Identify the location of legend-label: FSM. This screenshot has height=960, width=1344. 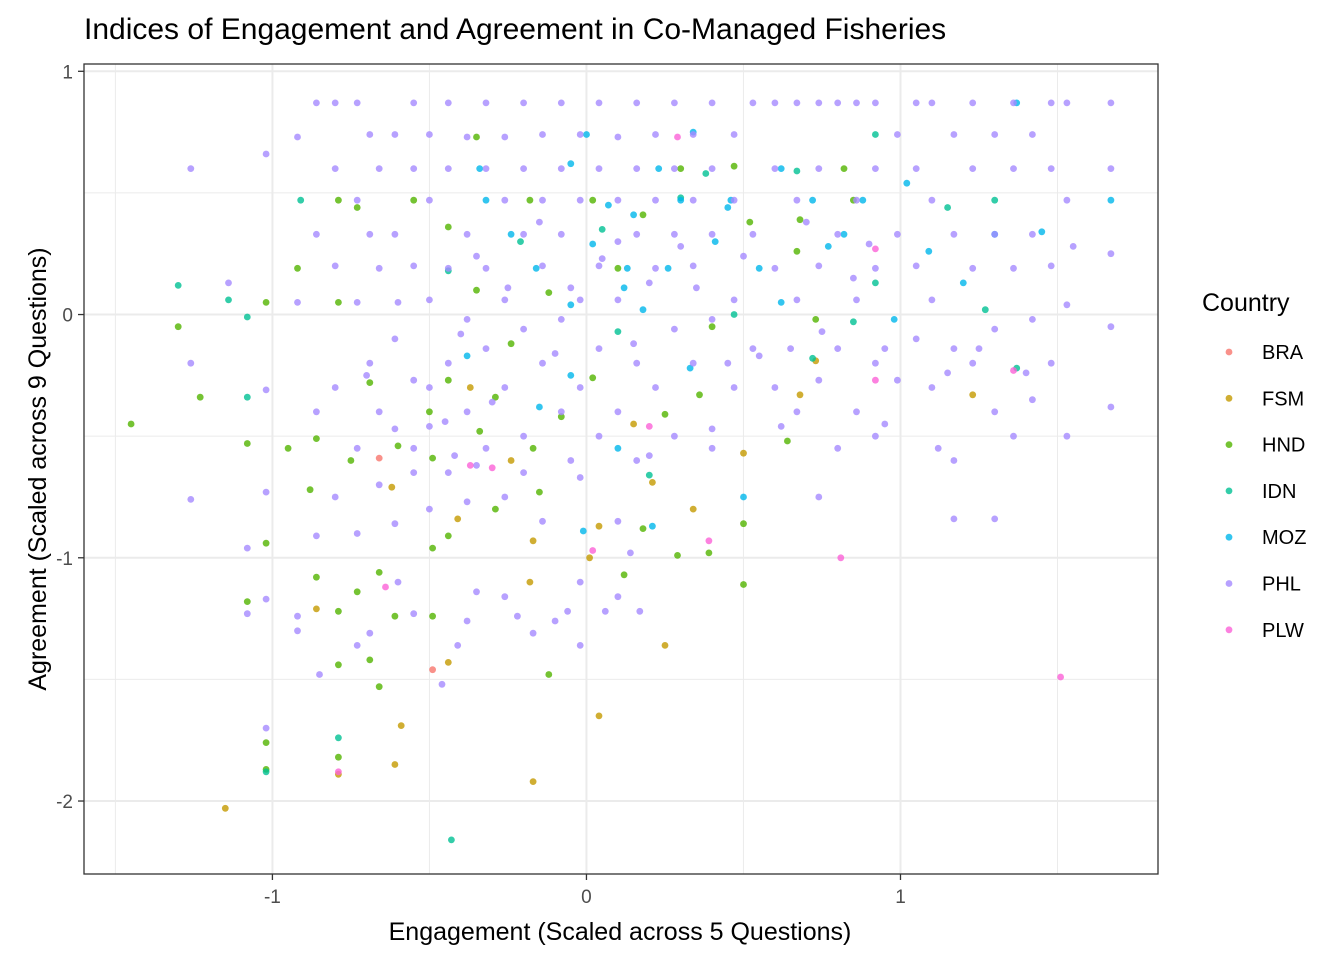
(1283, 399).